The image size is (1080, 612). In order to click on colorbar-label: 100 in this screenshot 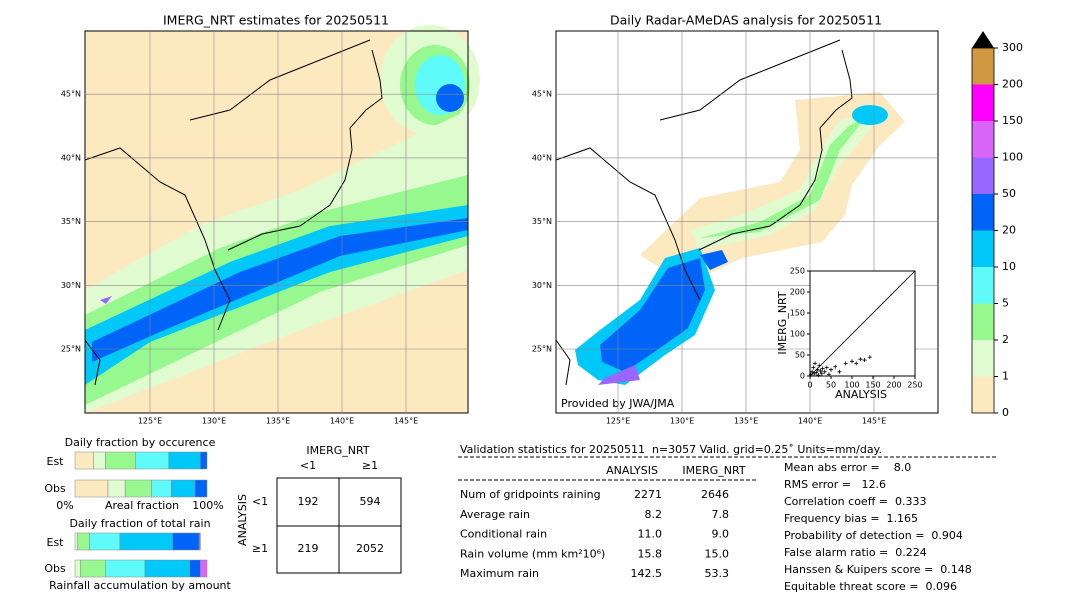, I will do `click(1012, 157)`.